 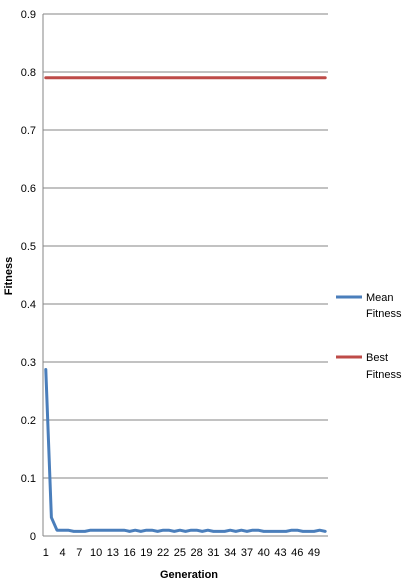 I want to click on legend: Mean Fitness Best Fitness, so click(x=369, y=336).